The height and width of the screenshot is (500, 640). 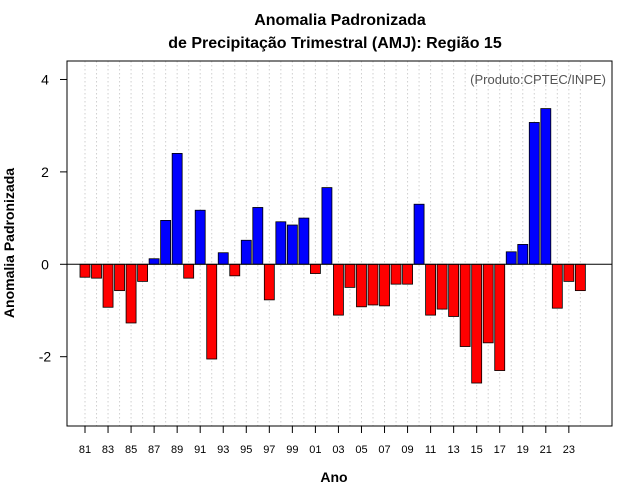 I want to click on x-tick-label: 93, so click(x=223, y=450).